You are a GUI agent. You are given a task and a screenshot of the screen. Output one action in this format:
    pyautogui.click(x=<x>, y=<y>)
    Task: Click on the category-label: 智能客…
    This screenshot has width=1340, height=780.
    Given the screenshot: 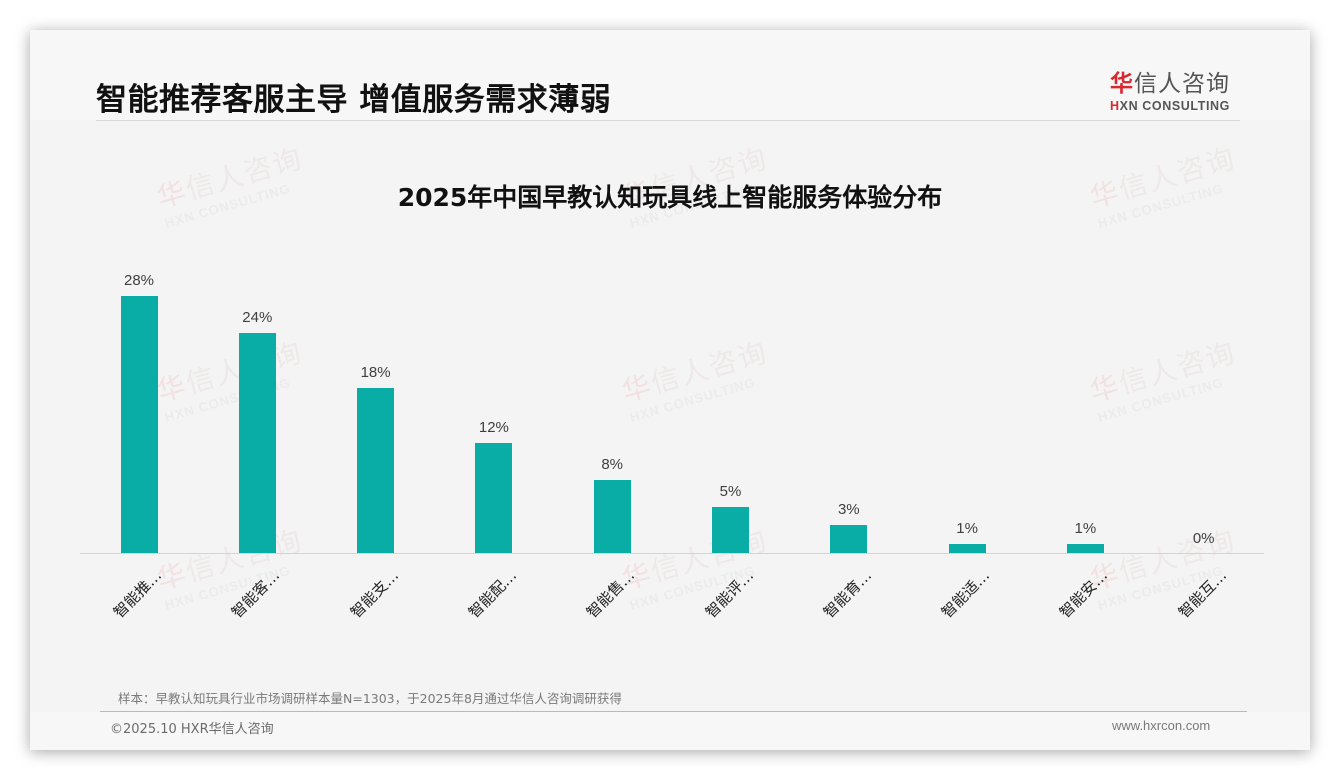 What is the action you would take?
    pyautogui.click(x=256, y=594)
    